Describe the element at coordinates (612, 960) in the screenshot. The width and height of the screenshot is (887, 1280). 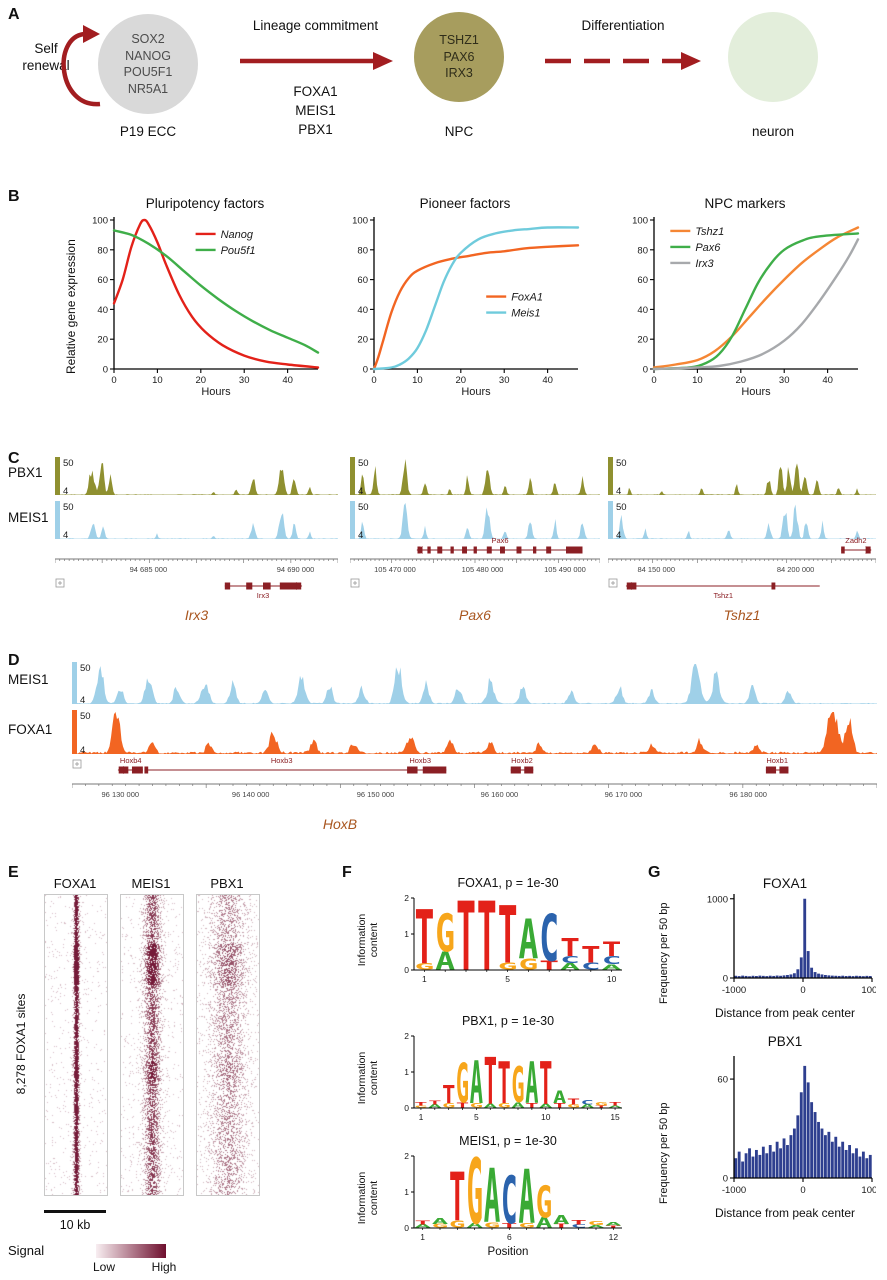
I see `logo-letter-C: C` at that location.